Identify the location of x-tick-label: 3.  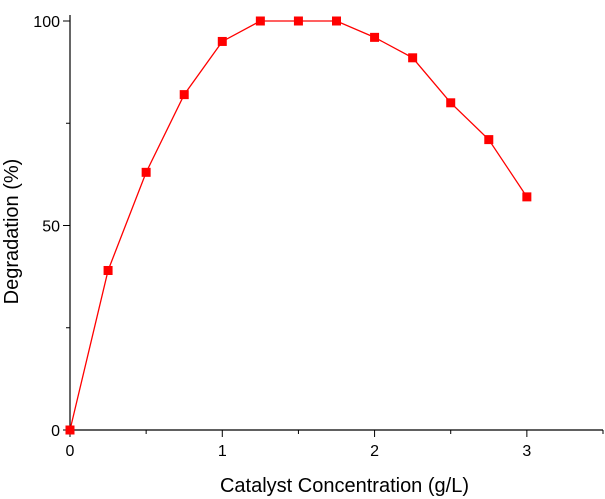
(526, 451).